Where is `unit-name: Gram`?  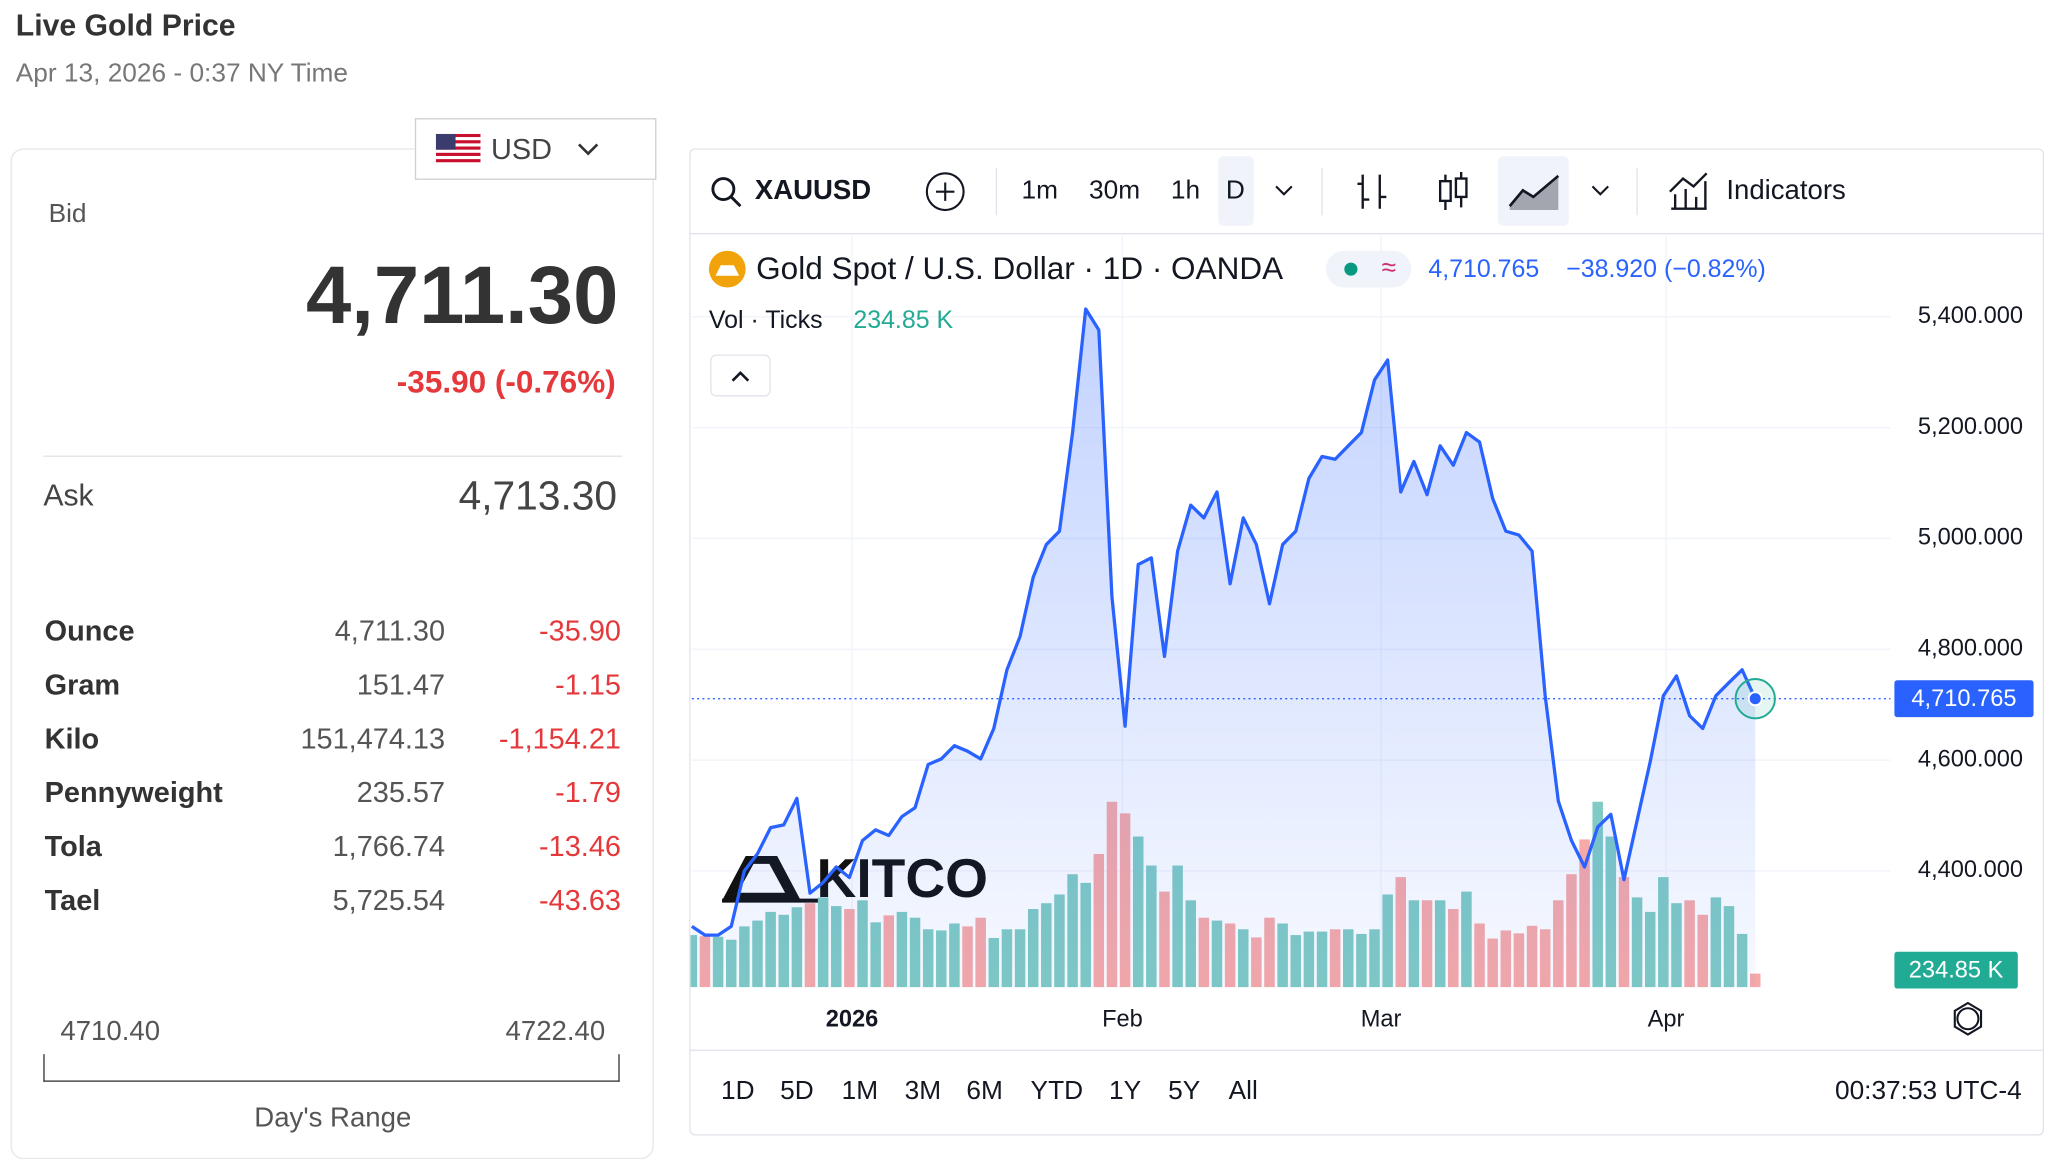
unit-name: Gram is located at coordinates (82, 685).